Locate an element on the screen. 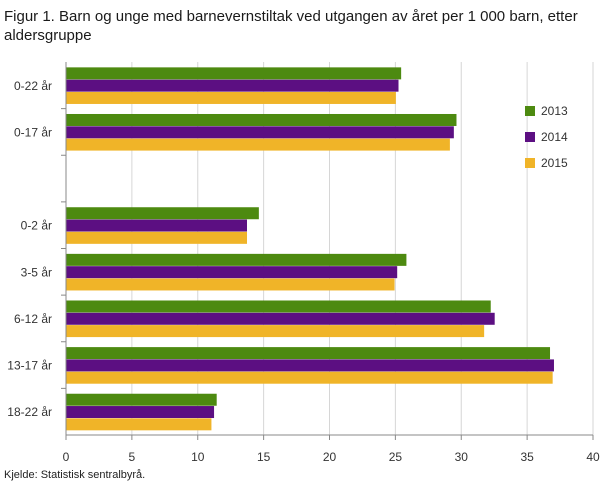 The image size is (610, 489). category-label: 3-5 år is located at coordinates (36, 272).